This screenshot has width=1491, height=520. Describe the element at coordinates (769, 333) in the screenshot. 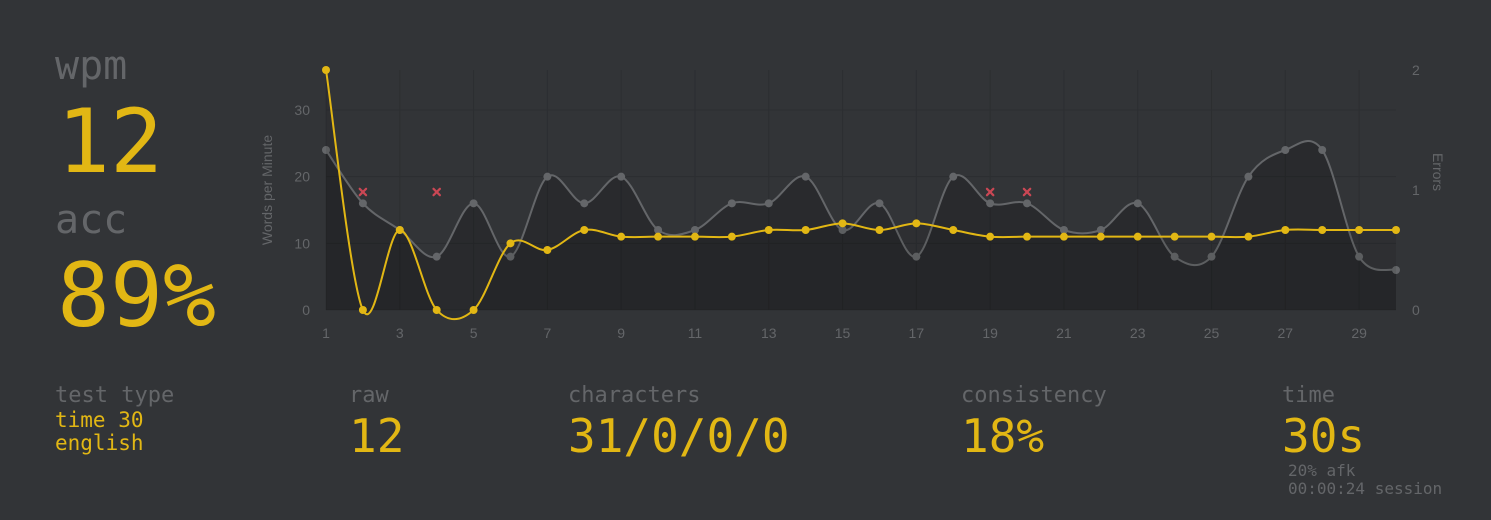

I see `x-tick-label: 13` at that location.